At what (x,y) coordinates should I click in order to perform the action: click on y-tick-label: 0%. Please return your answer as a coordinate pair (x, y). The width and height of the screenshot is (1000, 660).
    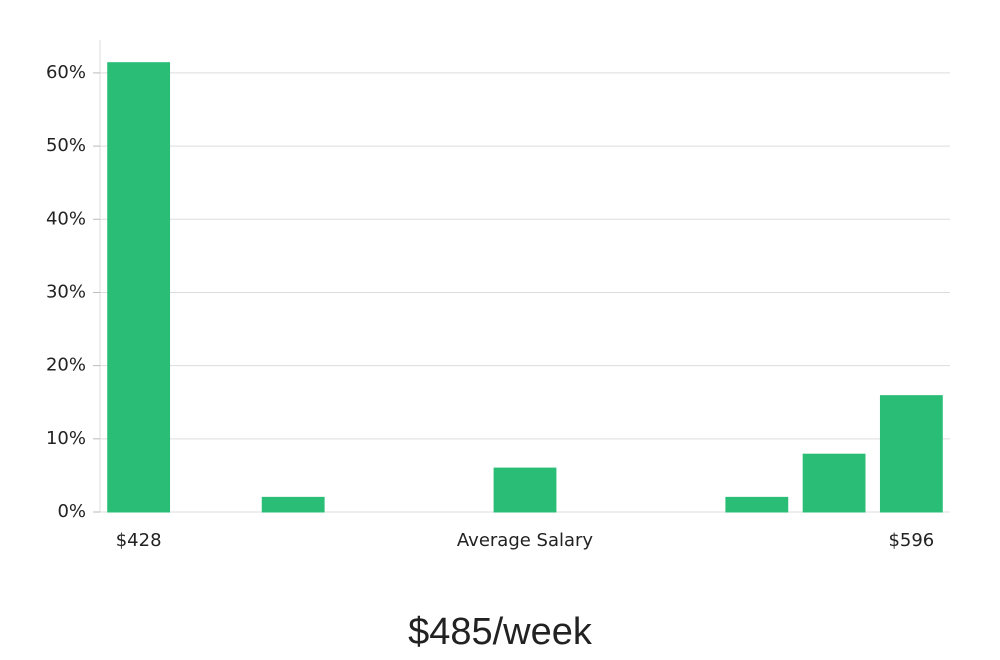
    Looking at the image, I should click on (71, 511).